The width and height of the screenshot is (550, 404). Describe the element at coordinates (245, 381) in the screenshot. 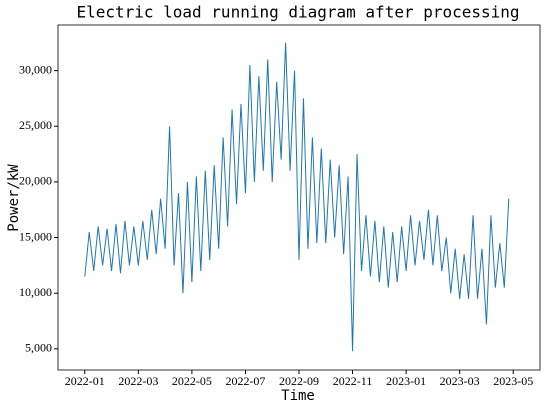

I see `x-tick-label: 2022-07` at that location.